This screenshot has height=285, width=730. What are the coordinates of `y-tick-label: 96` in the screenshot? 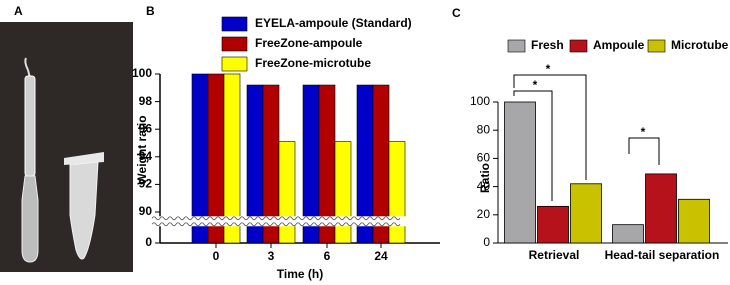 It's located at (146, 128).